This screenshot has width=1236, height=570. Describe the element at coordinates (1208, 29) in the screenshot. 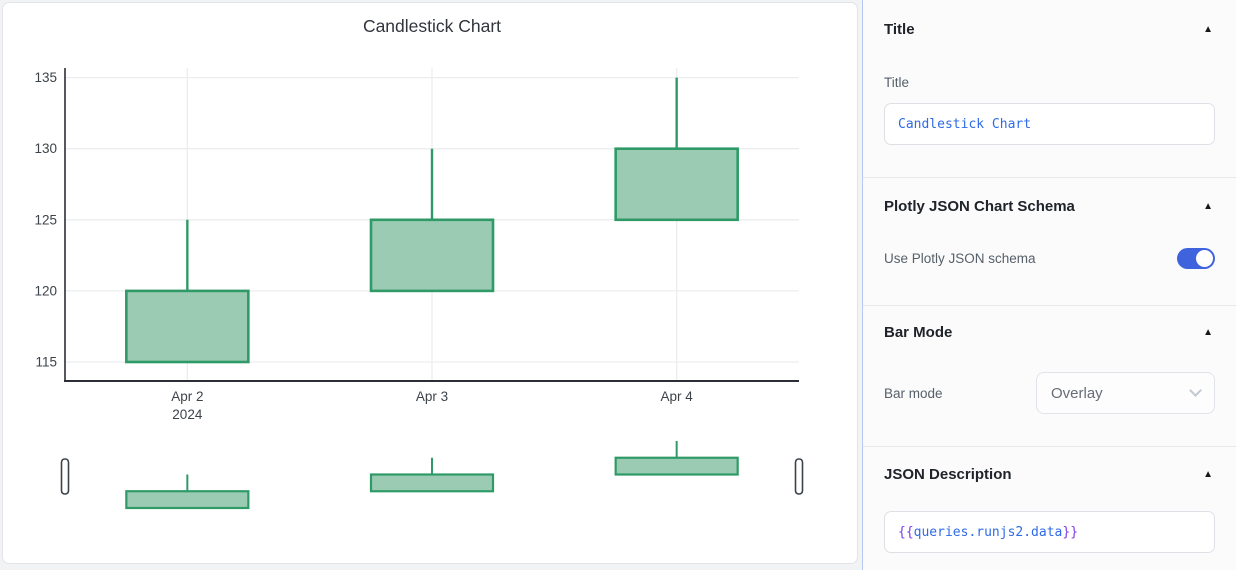

I see `title-section-collapse-icon: ▲` at that location.